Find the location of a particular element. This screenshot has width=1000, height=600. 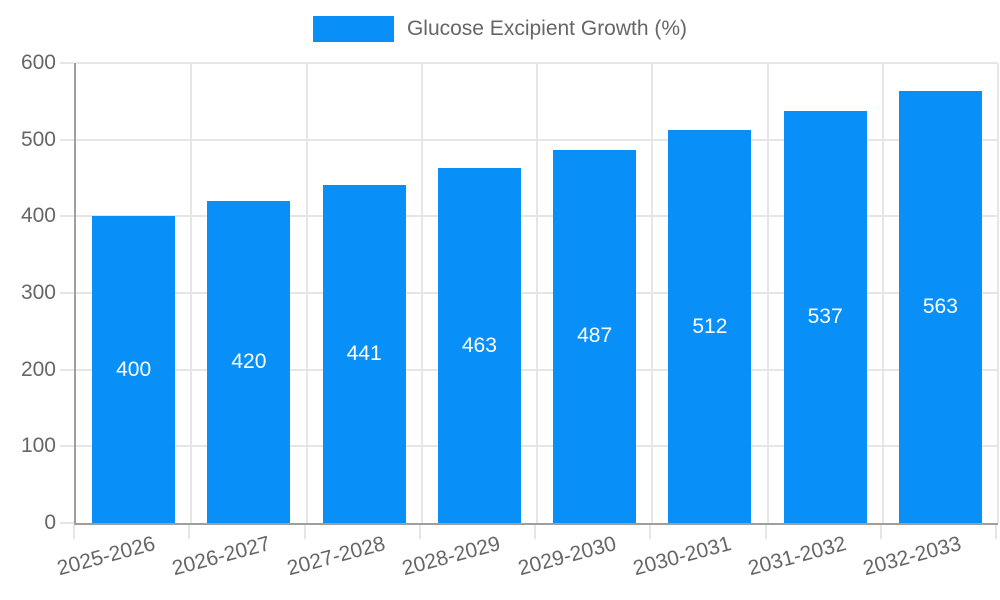

y-axis-tick-label: 400 is located at coordinates (38, 216).